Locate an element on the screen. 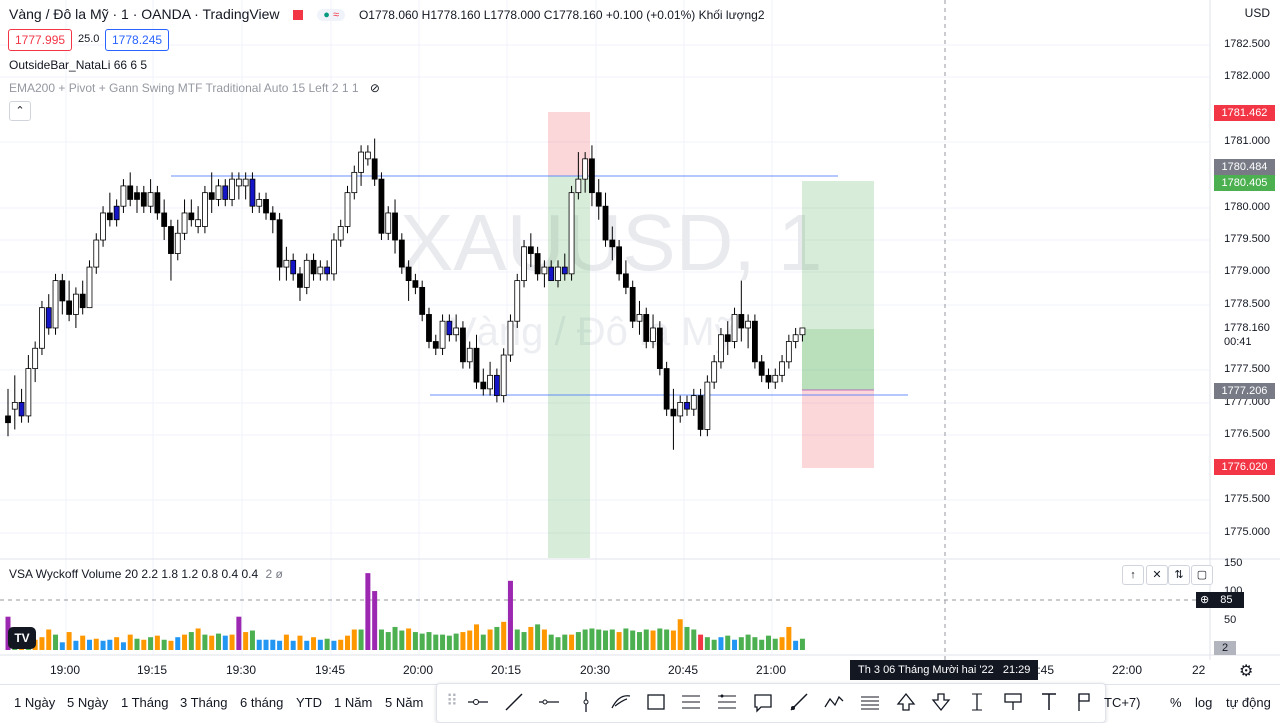 The height and width of the screenshot is (723, 1280). price-label-icon is located at coordinates (1013, 701).